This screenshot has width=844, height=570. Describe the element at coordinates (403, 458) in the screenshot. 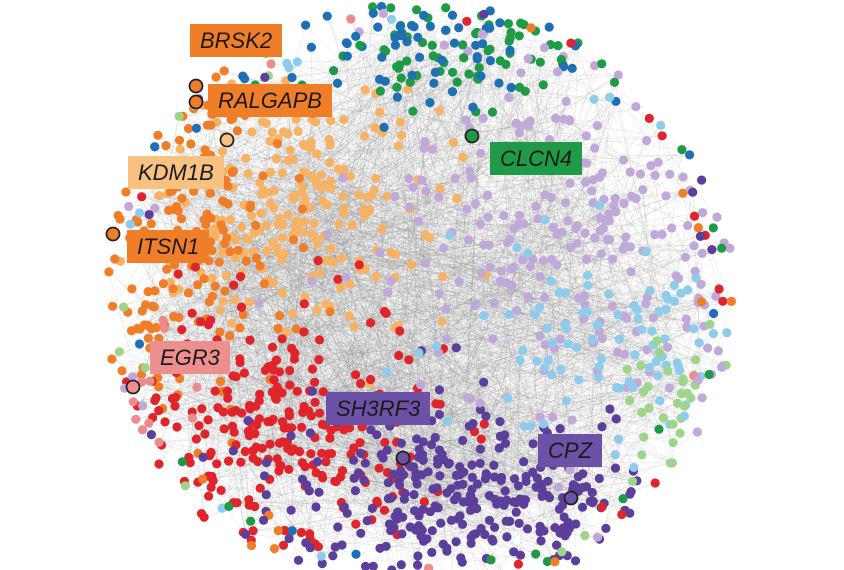

I see `highlighted-node-sh3rf3` at that location.